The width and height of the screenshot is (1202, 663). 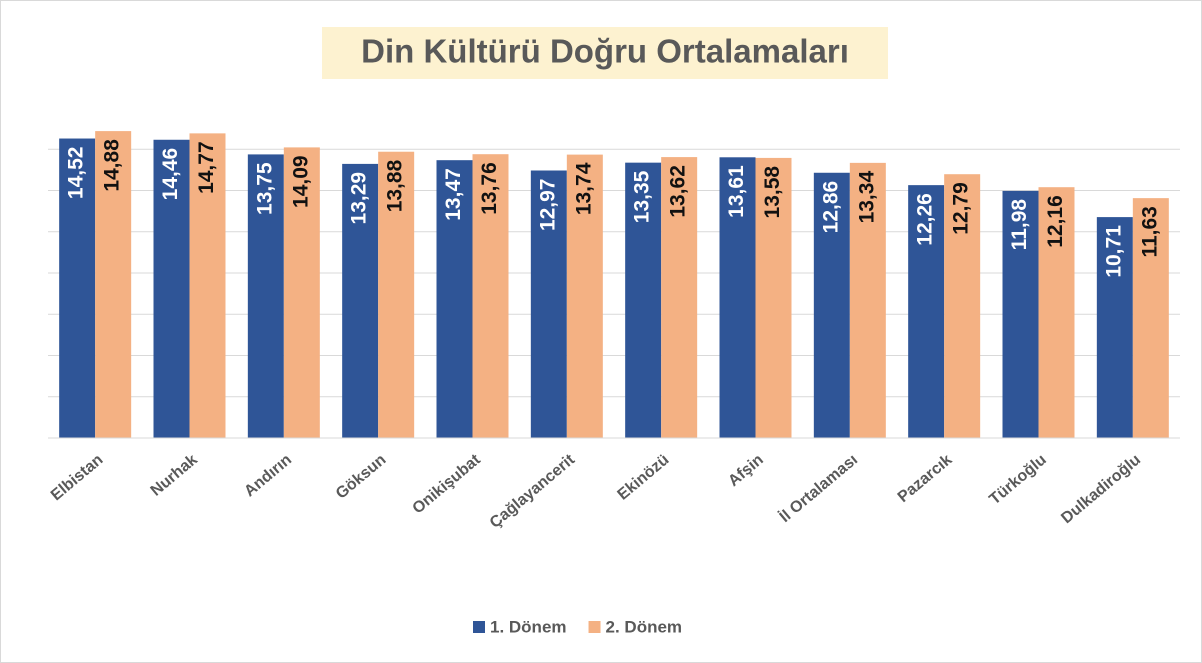 I want to click on data-label: 14,88, so click(x=112, y=165).